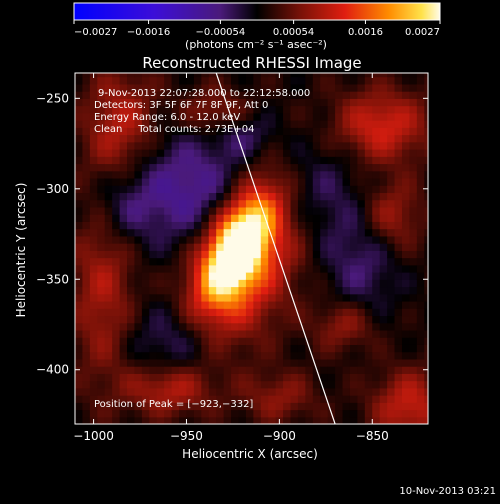 Image resolution: width=500 pixels, height=504 pixels. What do you see at coordinates (250, 454) in the screenshot?
I see `x-axis-label: Heliocentric X (arcsec)` at bounding box center [250, 454].